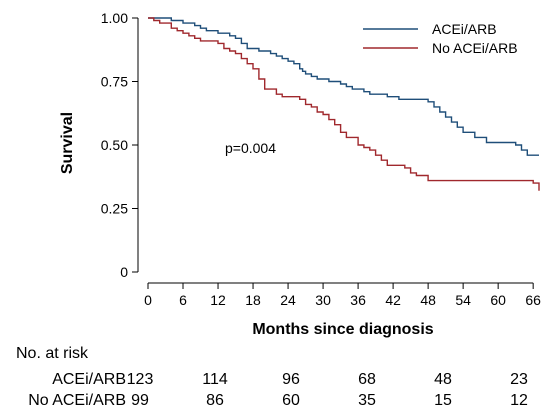  Describe the element at coordinates (114, 209) in the screenshot. I see `y-tick-label: 0.25` at that location.